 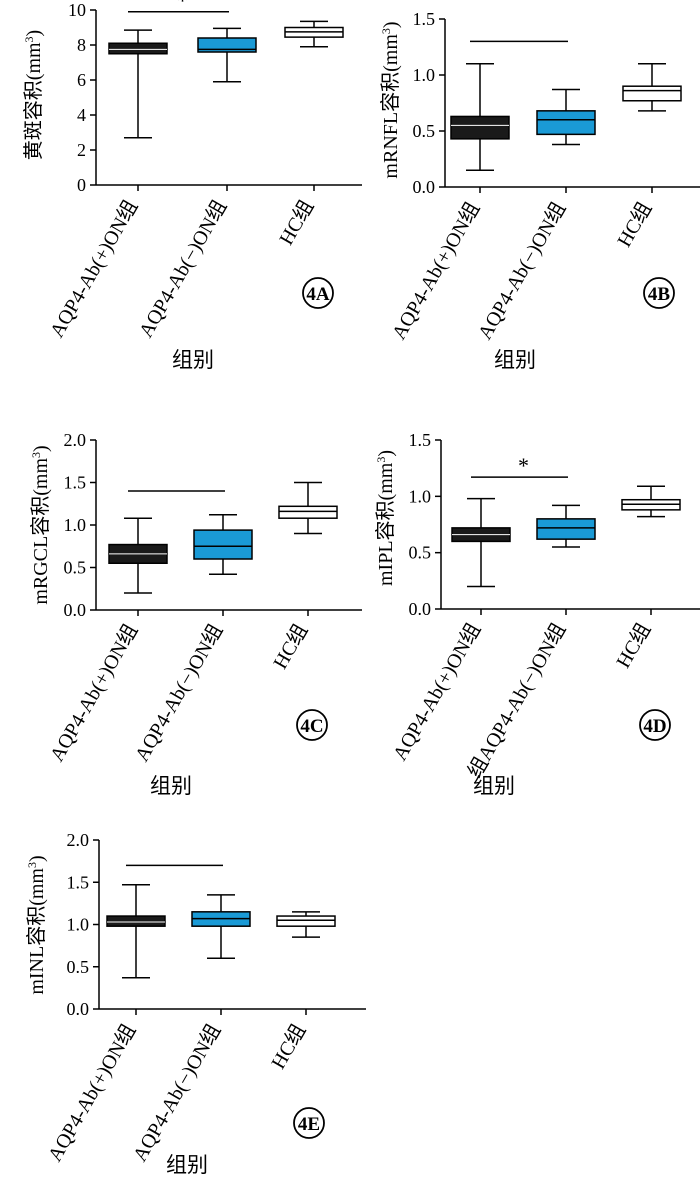 I want to click on y-axis-label: mINL容积(mm3), so click(x=36, y=924).